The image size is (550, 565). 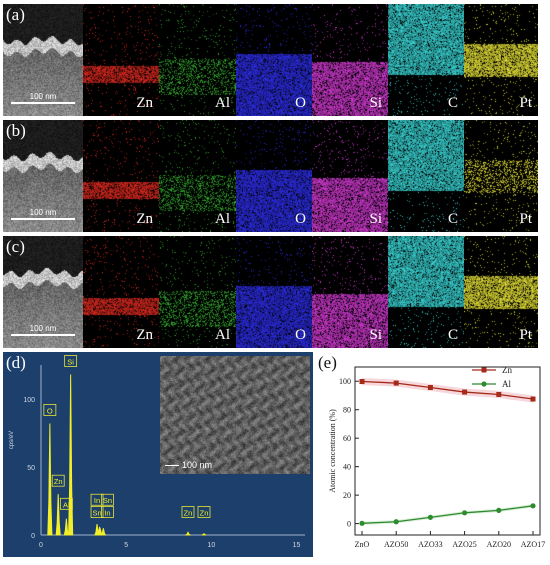 What do you see at coordinates (211, 545) in the screenshot?
I see `eds-x-tick-label: 10` at bounding box center [211, 545].